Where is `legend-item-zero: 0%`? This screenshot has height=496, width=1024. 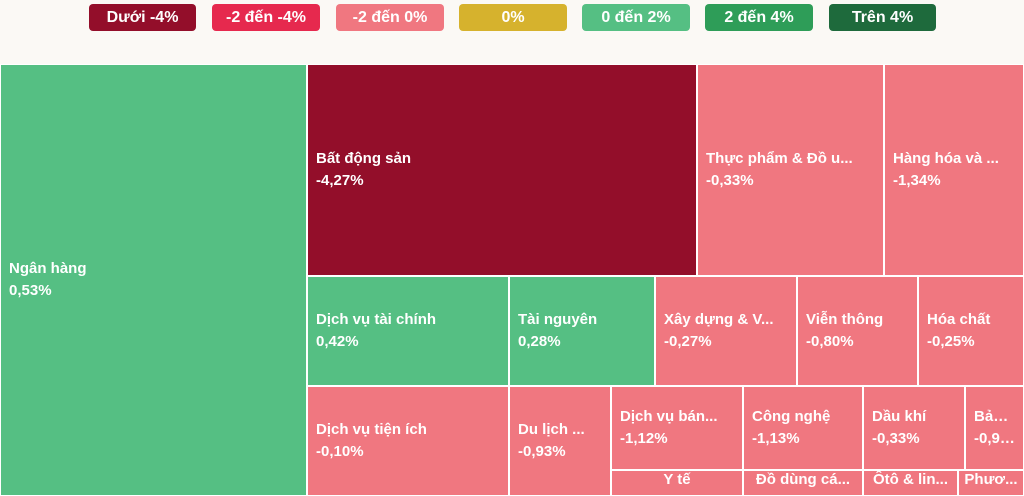
legend-item-zero: 0% is located at coordinates (513, 17).